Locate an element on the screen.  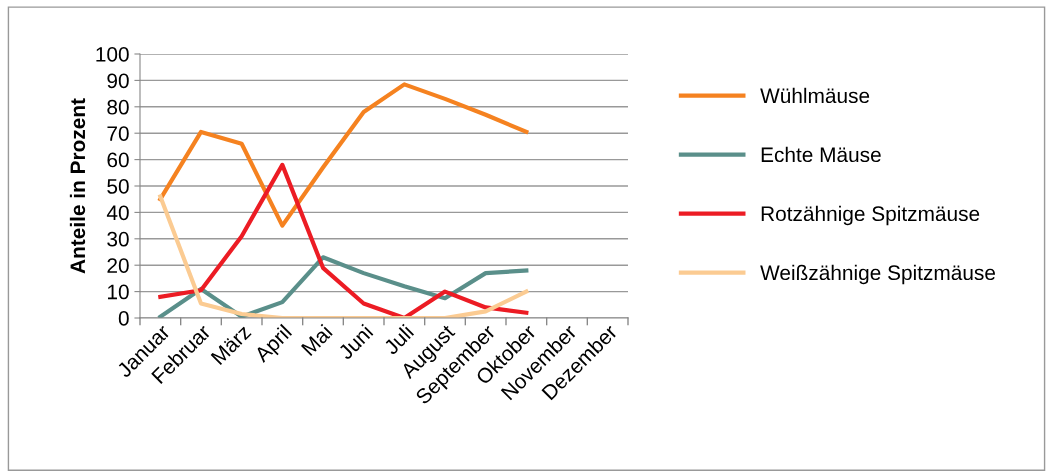
y-tick-label: 20 is located at coordinates (118, 265).